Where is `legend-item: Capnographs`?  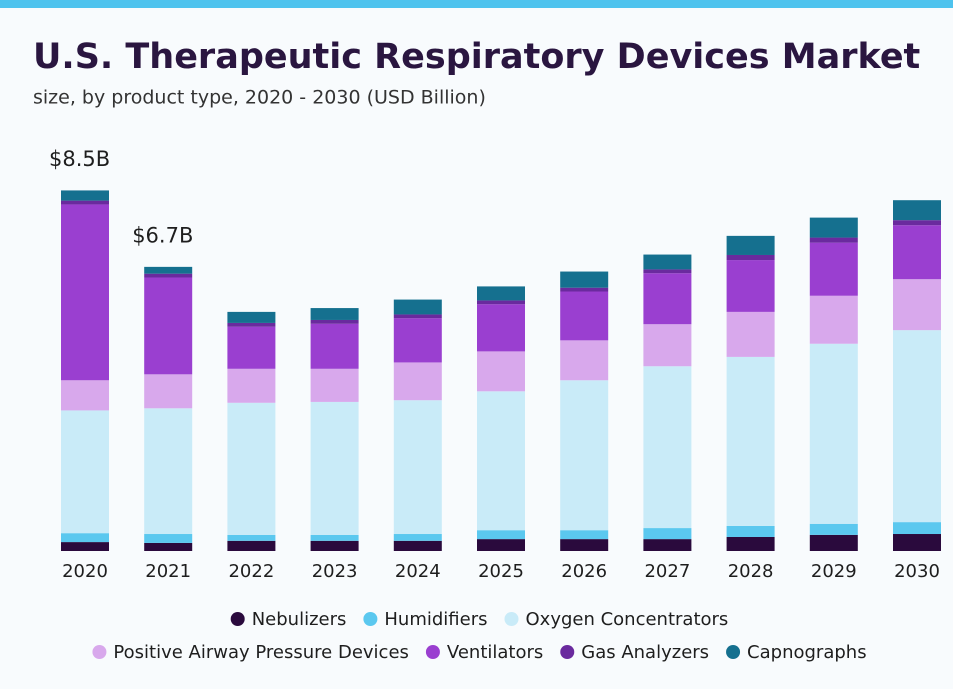
legend-item: Capnographs is located at coordinates (796, 652).